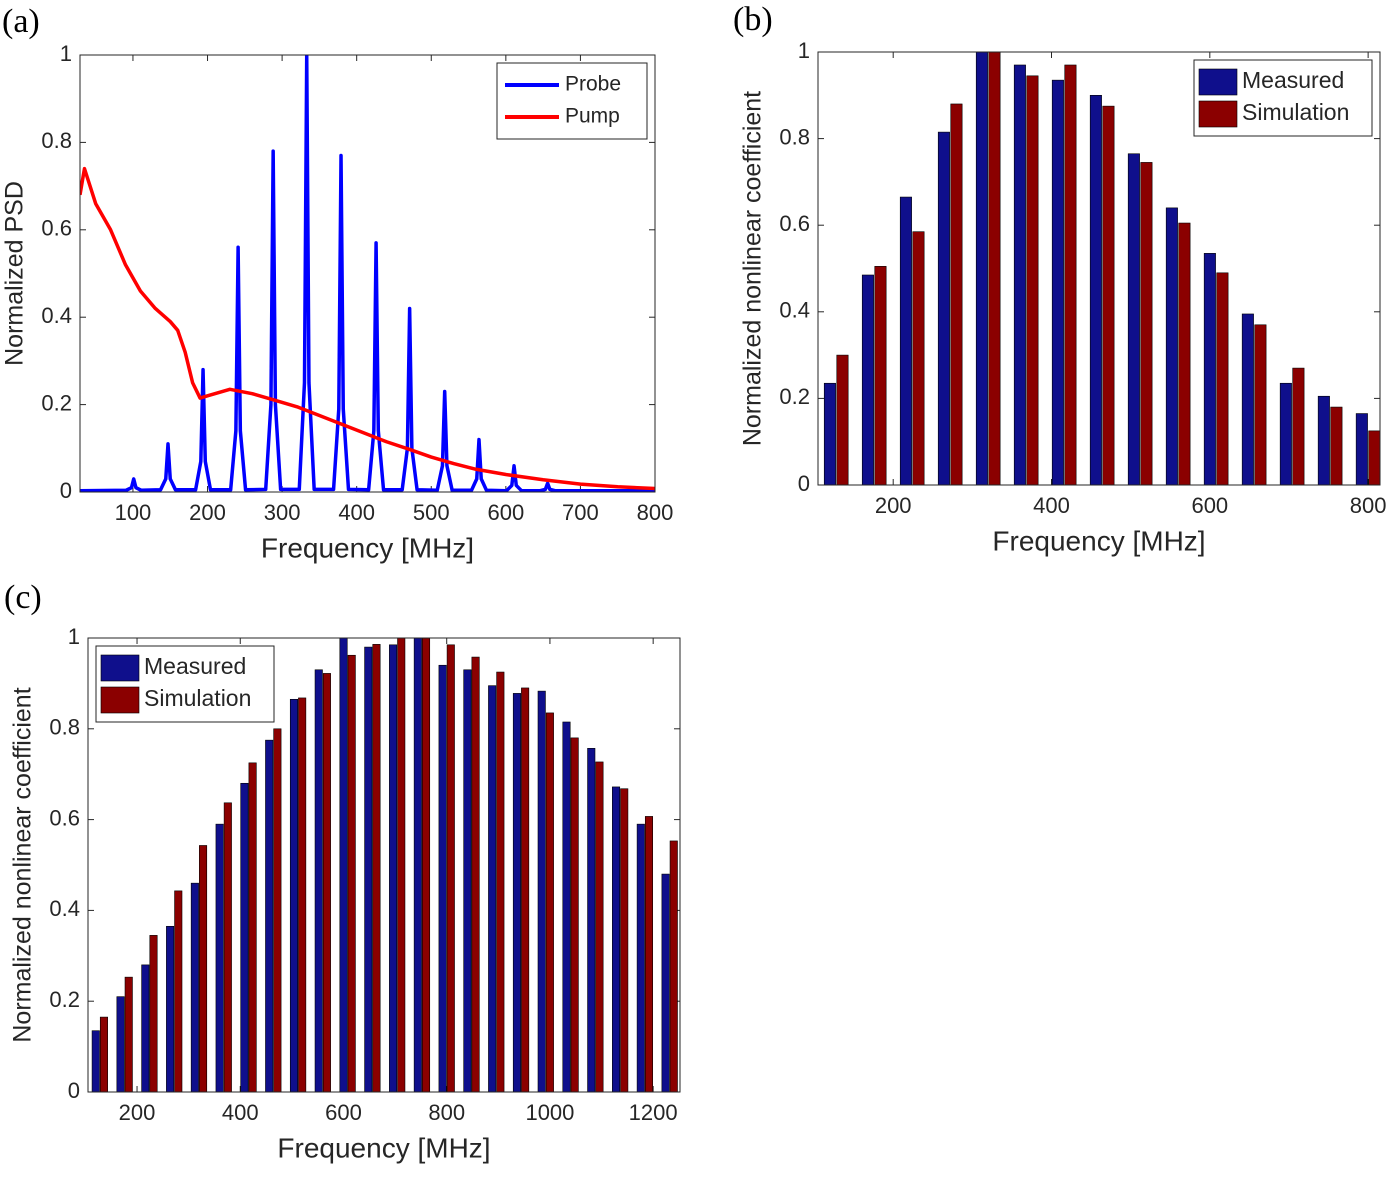 This screenshot has height=1187, width=1400. Describe the element at coordinates (56, 315) in the screenshot. I see `y-tick-label: 0.4` at that location.